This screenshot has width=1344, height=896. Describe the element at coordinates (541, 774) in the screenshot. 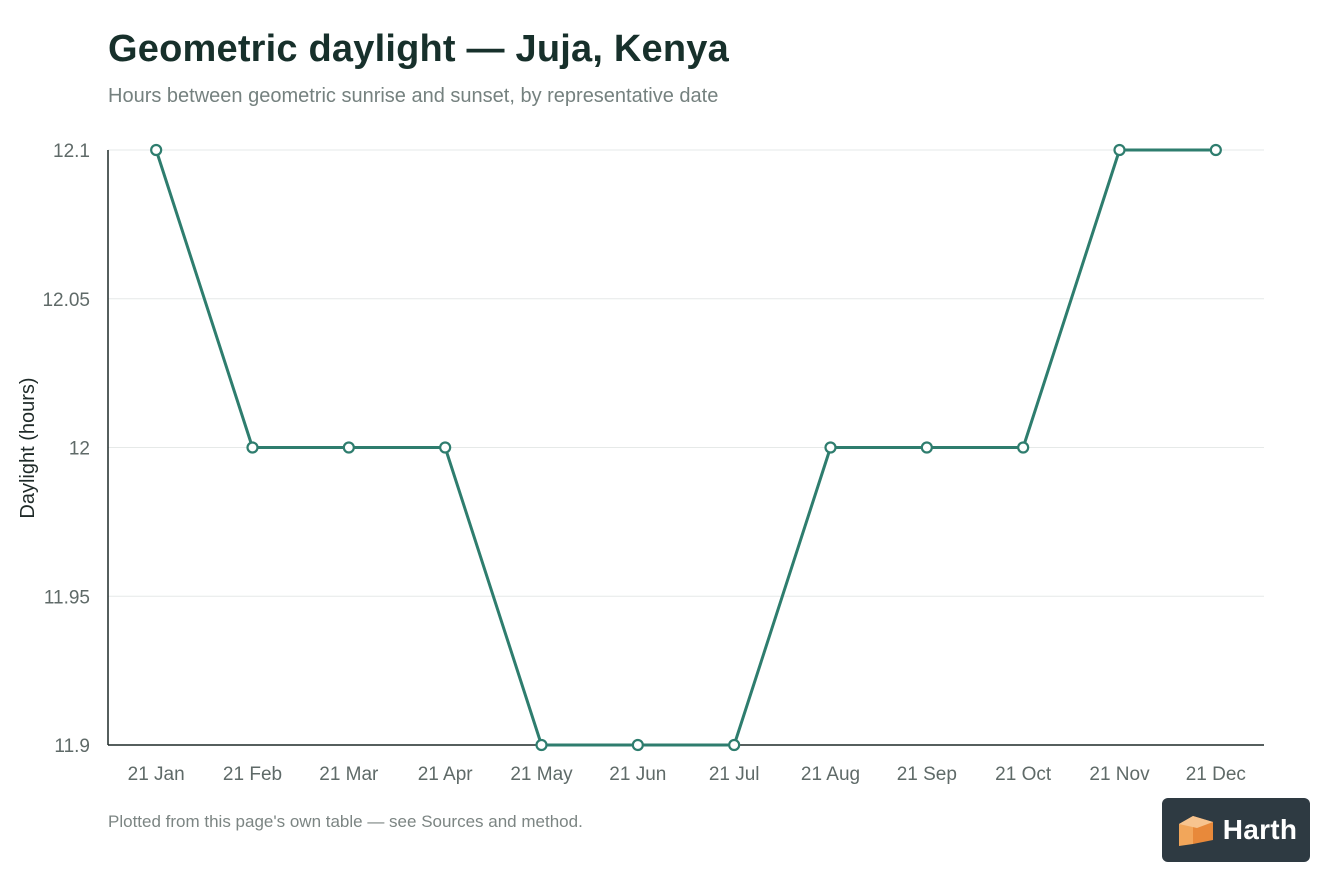

I see `x-tick-label: 21 May` at that location.